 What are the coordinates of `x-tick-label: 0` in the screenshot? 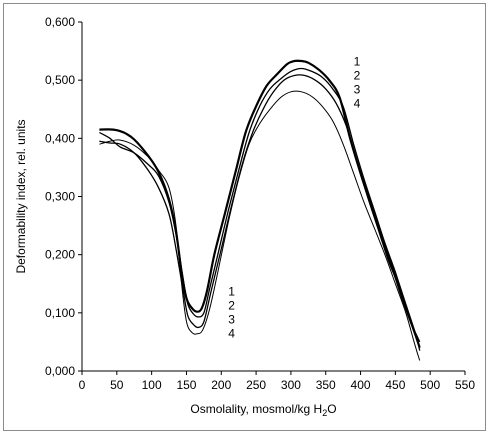 It's located at (82, 385).